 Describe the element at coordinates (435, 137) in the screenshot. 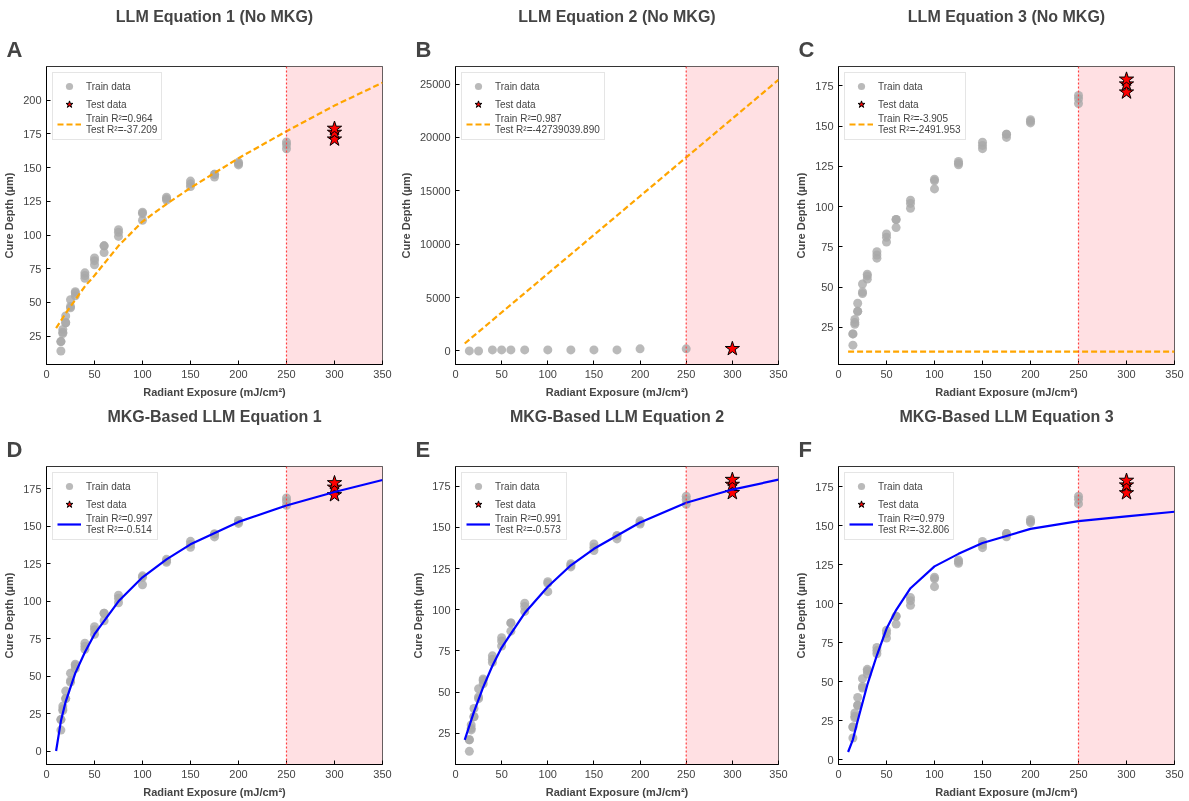

I see `y-tick-label: 20000` at that location.